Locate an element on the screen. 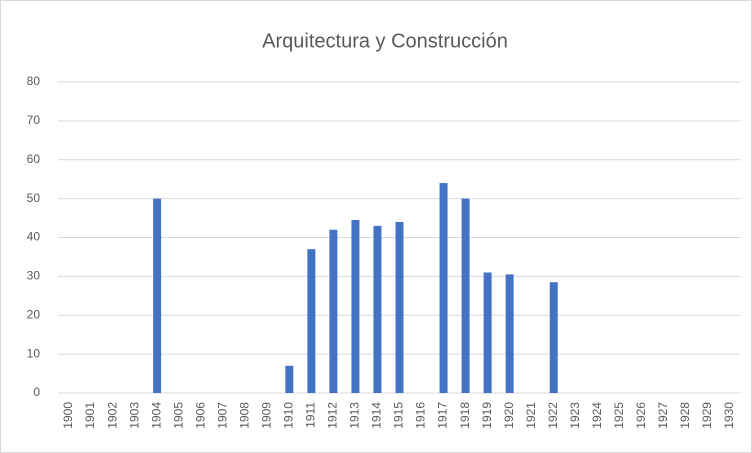 The width and height of the screenshot is (752, 453). x-tick-label: 1923 is located at coordinates (575, 415).